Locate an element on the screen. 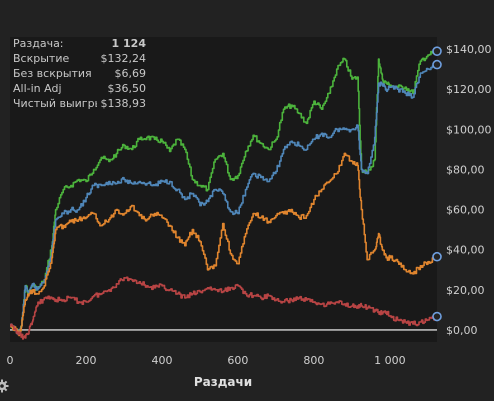 This screenshot has width=494, height=401. stat-value-showdown: $132,24 is located at coordinates (123, 58).